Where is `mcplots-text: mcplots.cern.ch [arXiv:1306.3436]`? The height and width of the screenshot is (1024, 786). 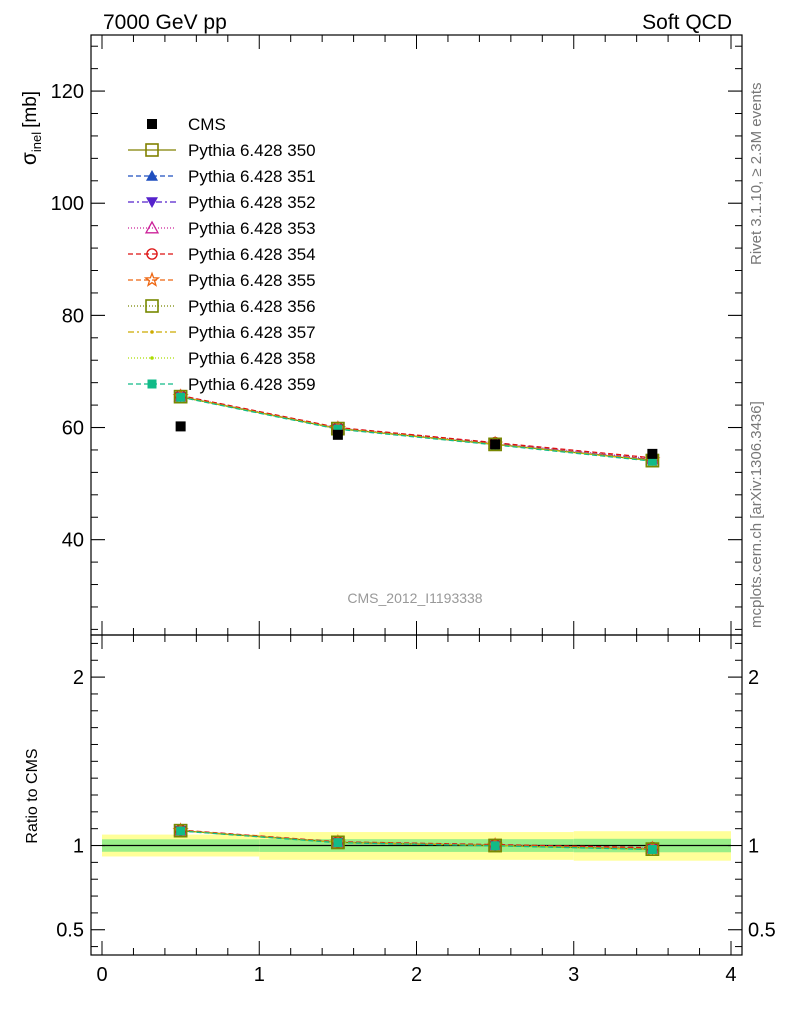
mcplots-text: mcplots.cern.ch [arXiv:1306.3436] is located at coordinates (756, 514).